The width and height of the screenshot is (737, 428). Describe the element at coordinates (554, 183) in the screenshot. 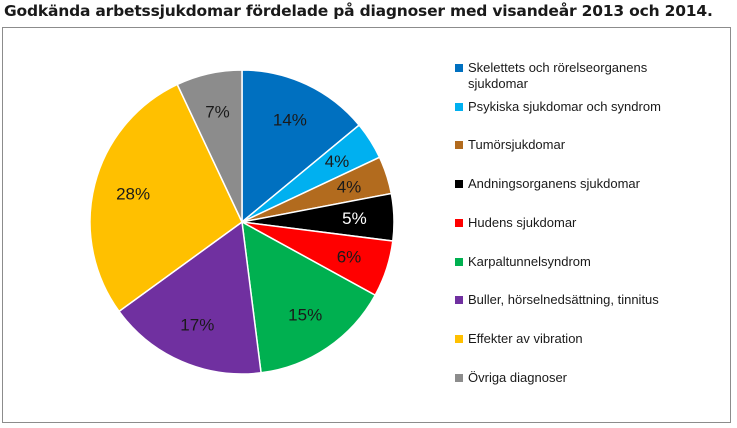

I see `legend-label: Andningsorganens sjukdomar` at that location.